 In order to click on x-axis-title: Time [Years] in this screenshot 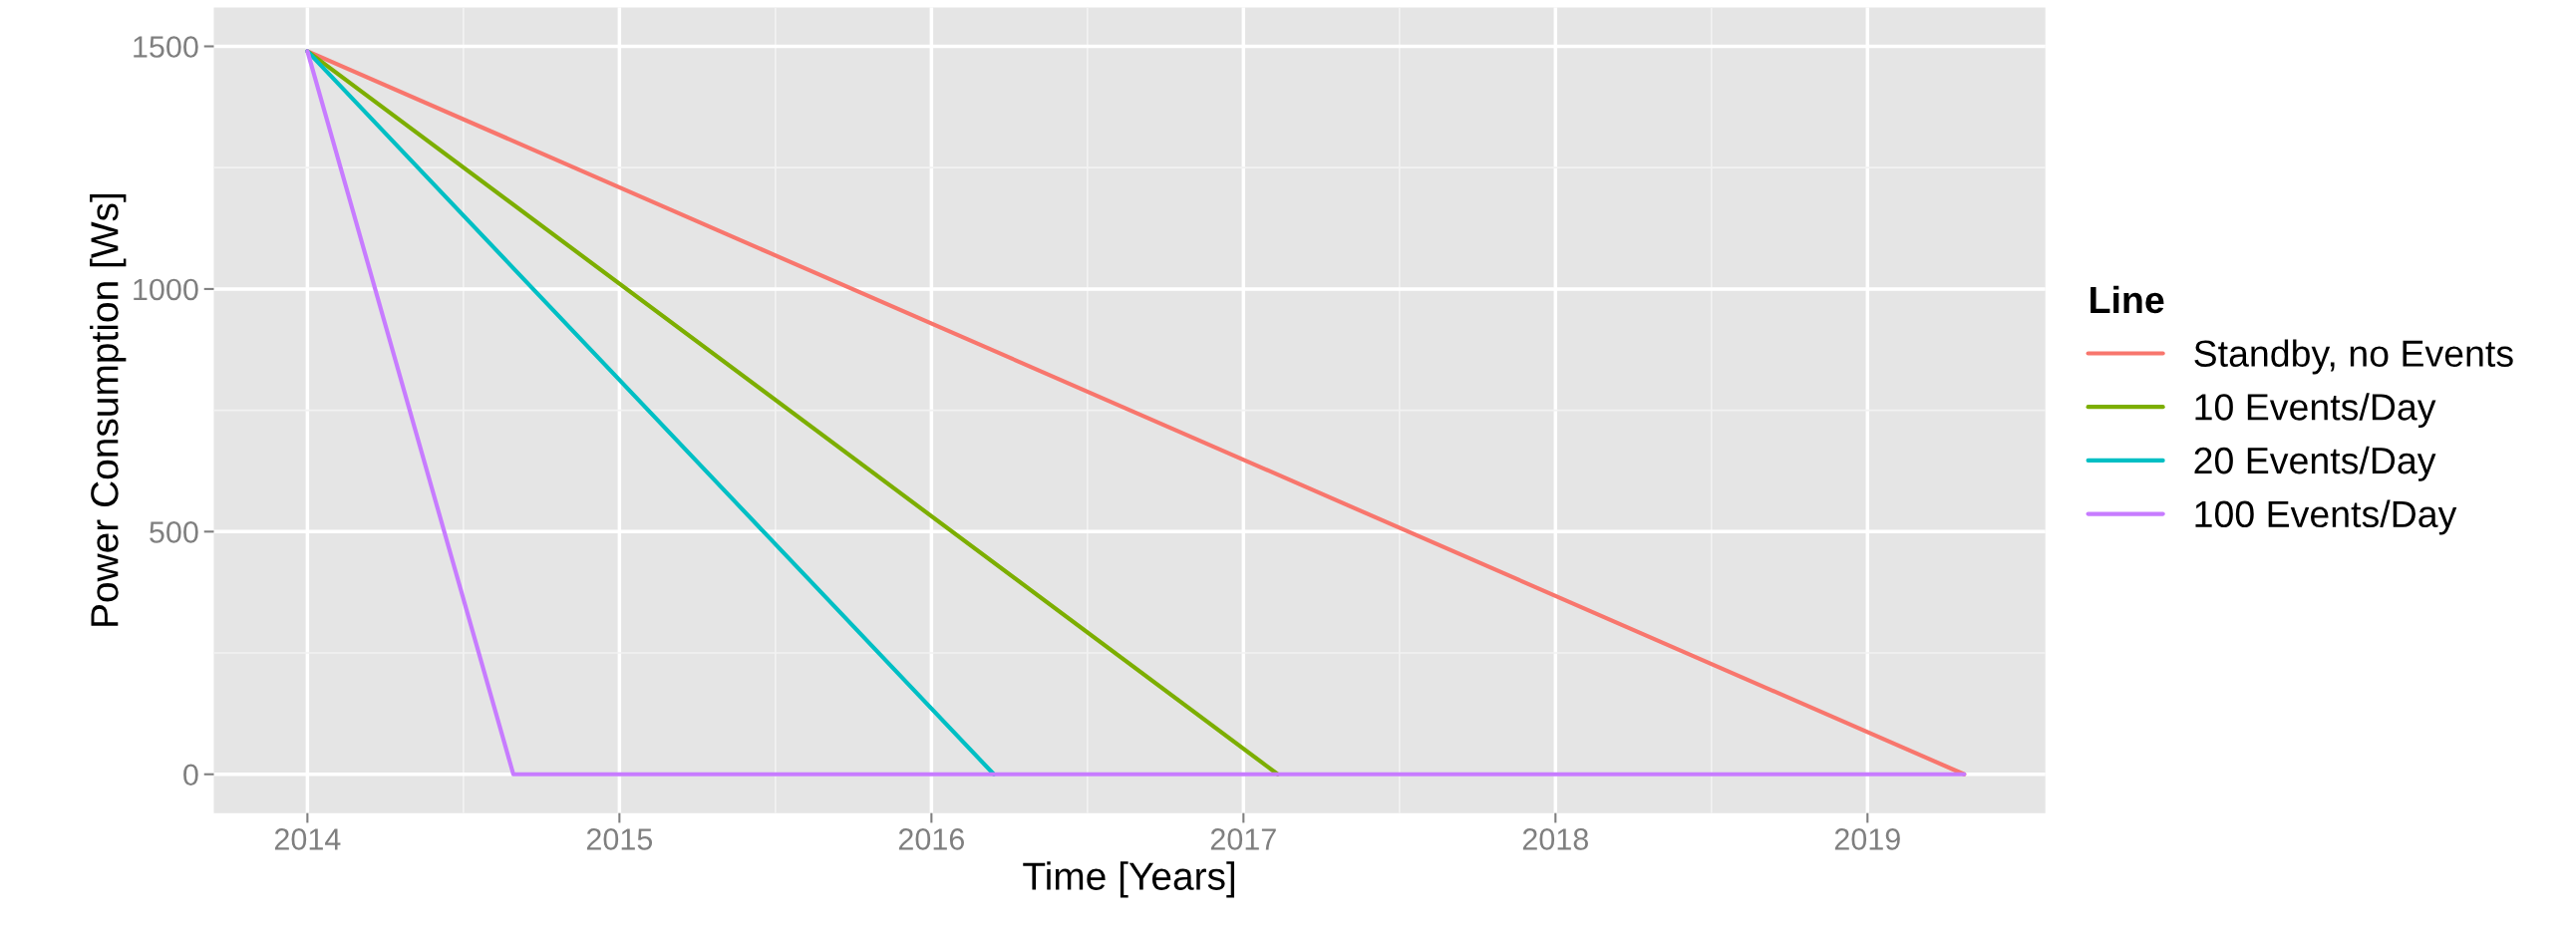, I will do `click(1129, 880)`.